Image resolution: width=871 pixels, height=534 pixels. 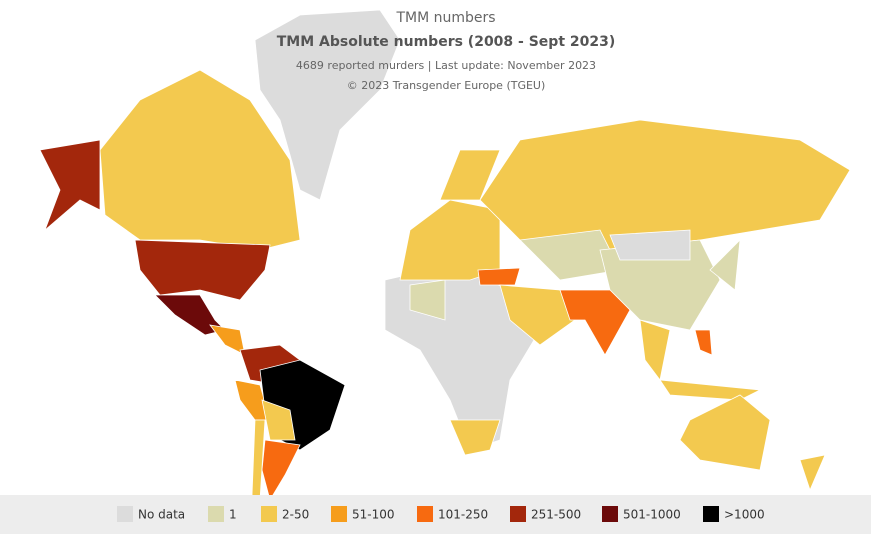 What do you see at coordinates (445, 18) in the screenshot?
I see `title: TMM numbers` at bounding box center [445, 18].